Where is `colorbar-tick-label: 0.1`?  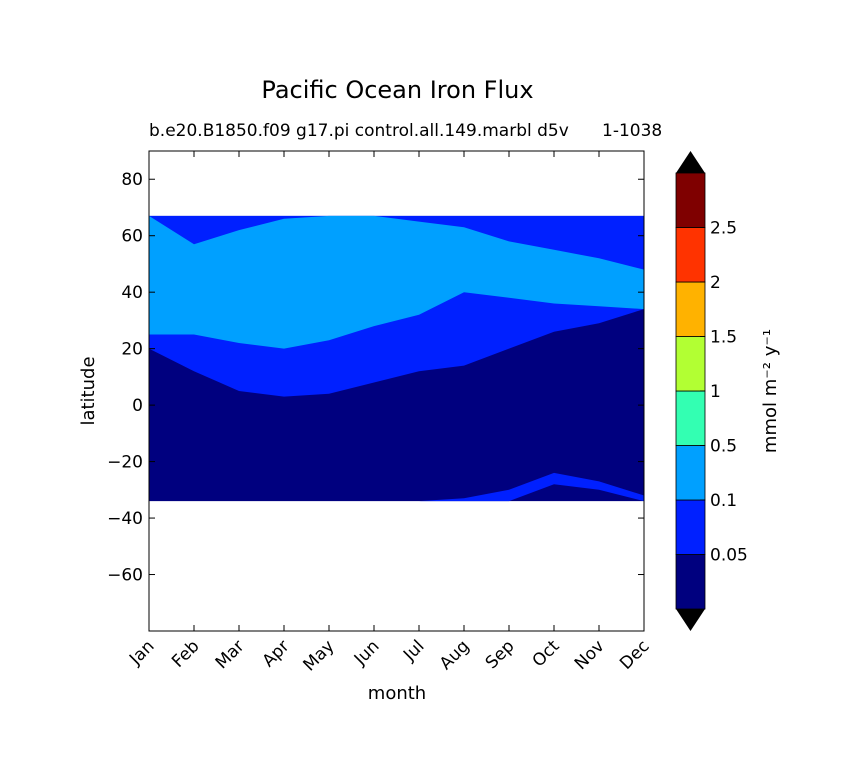 colorbar-tick-label: 0.1 is located at coordinates (723, 501).